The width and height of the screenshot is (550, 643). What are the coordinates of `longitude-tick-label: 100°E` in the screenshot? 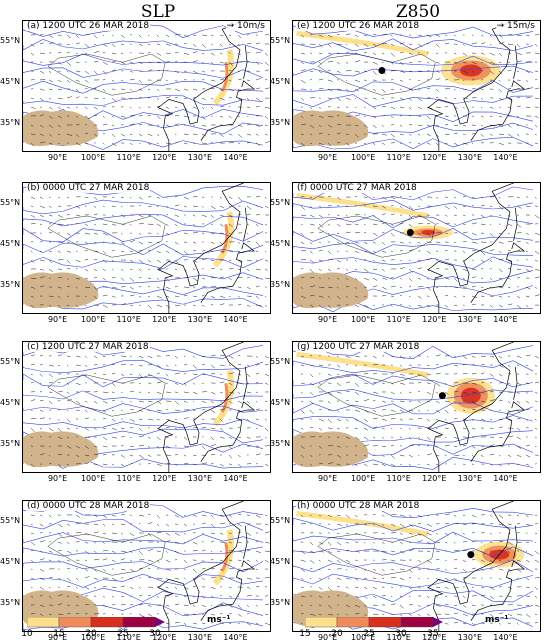 It's located at (93, 319).